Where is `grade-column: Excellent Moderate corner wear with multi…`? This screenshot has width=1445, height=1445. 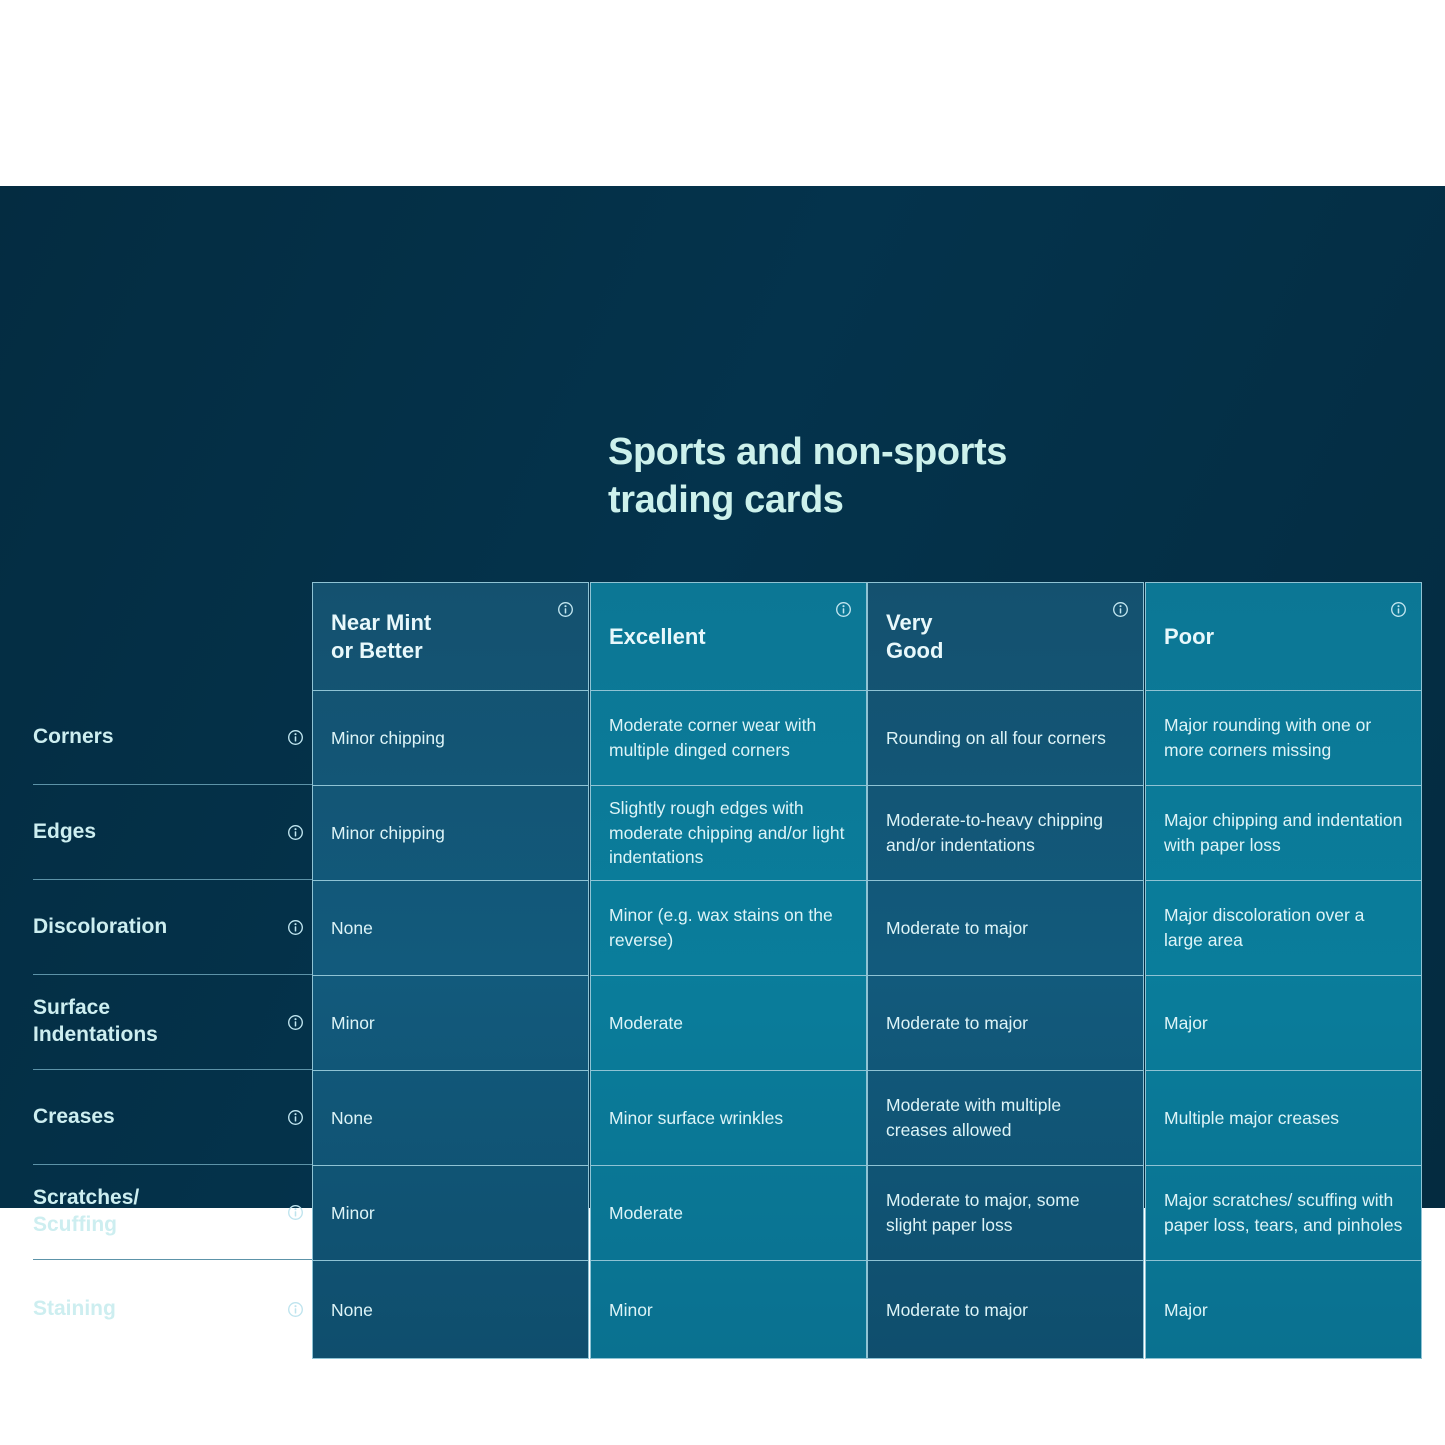
grade-column: Excellent Moderate corner wear with multi… is located at coordinates (728, 970).